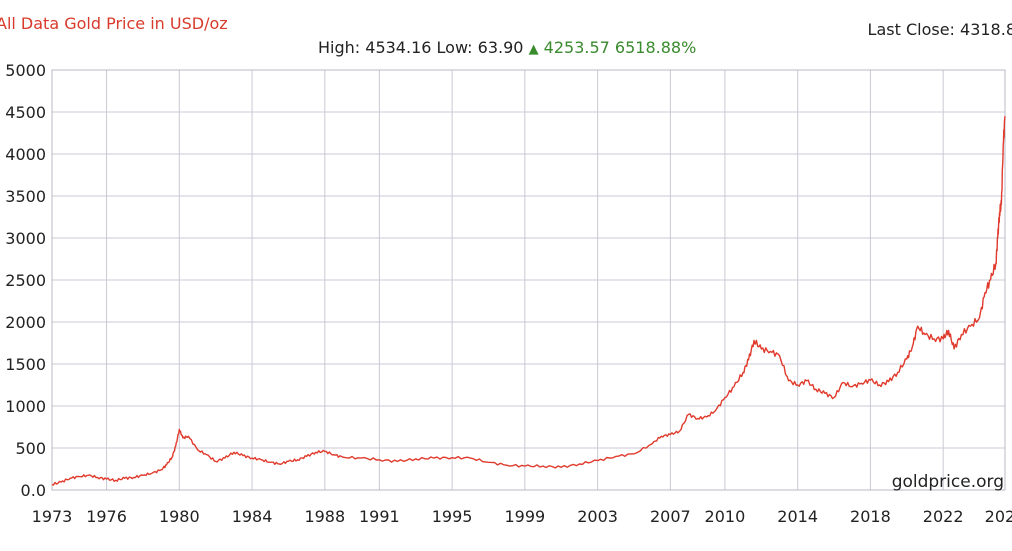  What do you see at coordinates (454, 47) in the screenshot?
I see `low-label: Low:` at bounding box center [454, 47].